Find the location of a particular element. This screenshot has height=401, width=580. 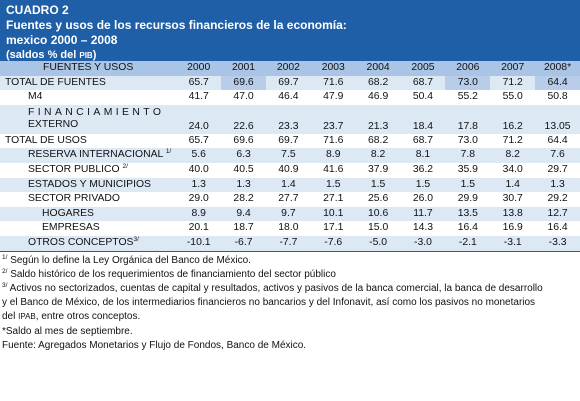

table-cell: 36.2 is located at coordinates (423, 170).